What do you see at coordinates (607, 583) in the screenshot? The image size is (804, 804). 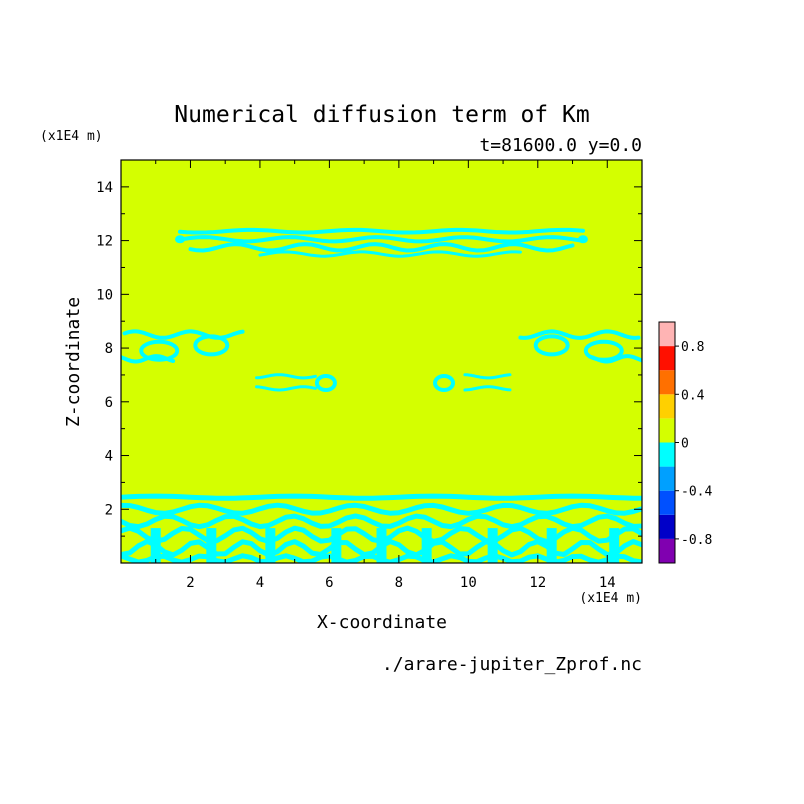 I see `x-tick-label: 14` at bounding box center [607, 583].